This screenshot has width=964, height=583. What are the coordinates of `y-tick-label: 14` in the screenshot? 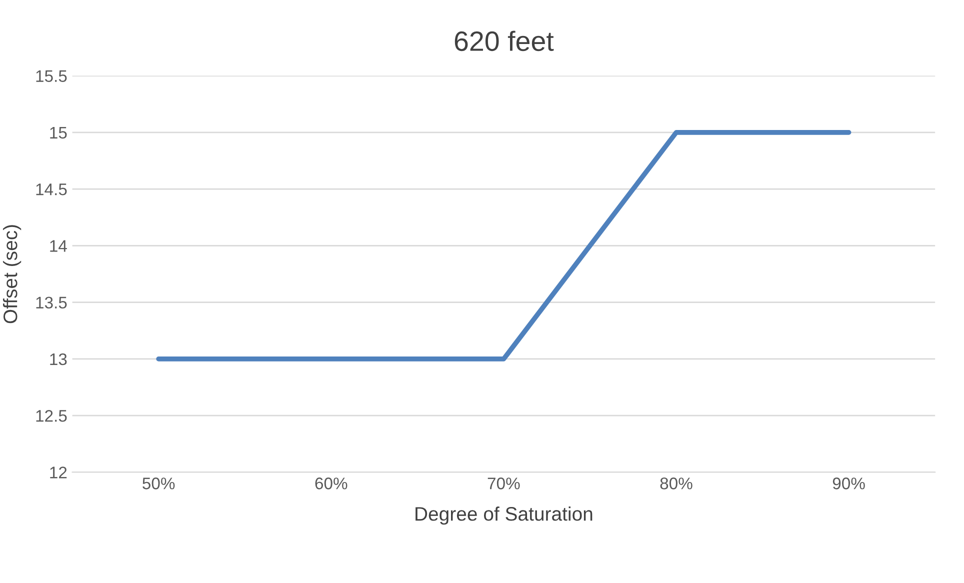 It's located at (58, 246).